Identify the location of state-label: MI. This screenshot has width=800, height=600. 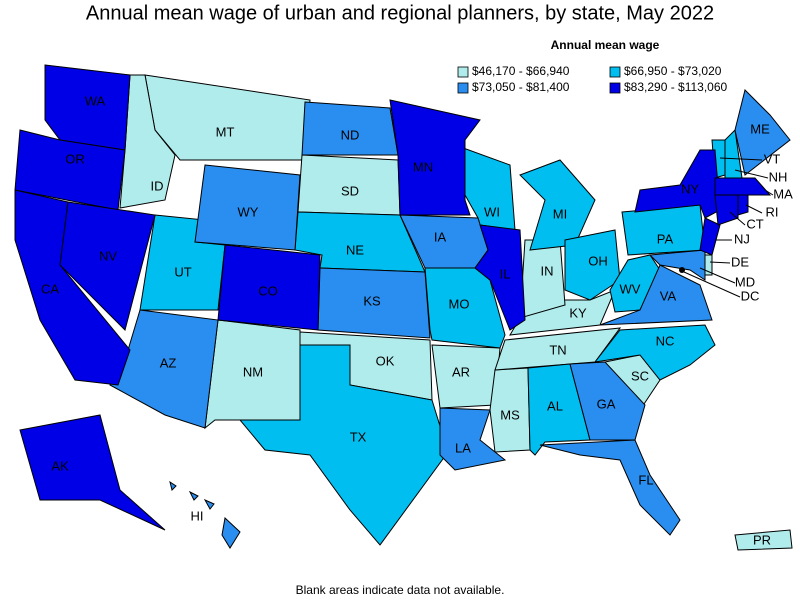
(560, 213).